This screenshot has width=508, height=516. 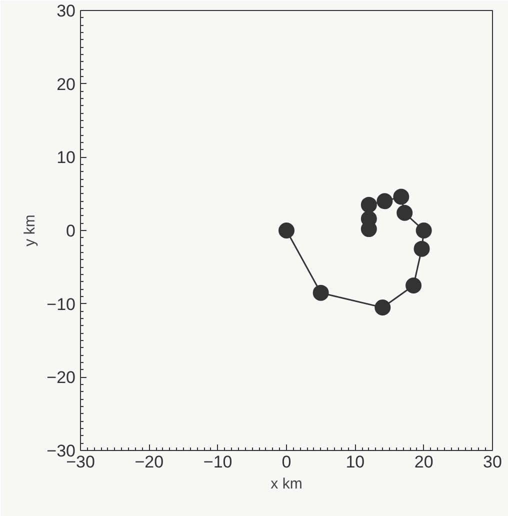 I want to click on x-tick-label: 20, so click(x=424, y=462).